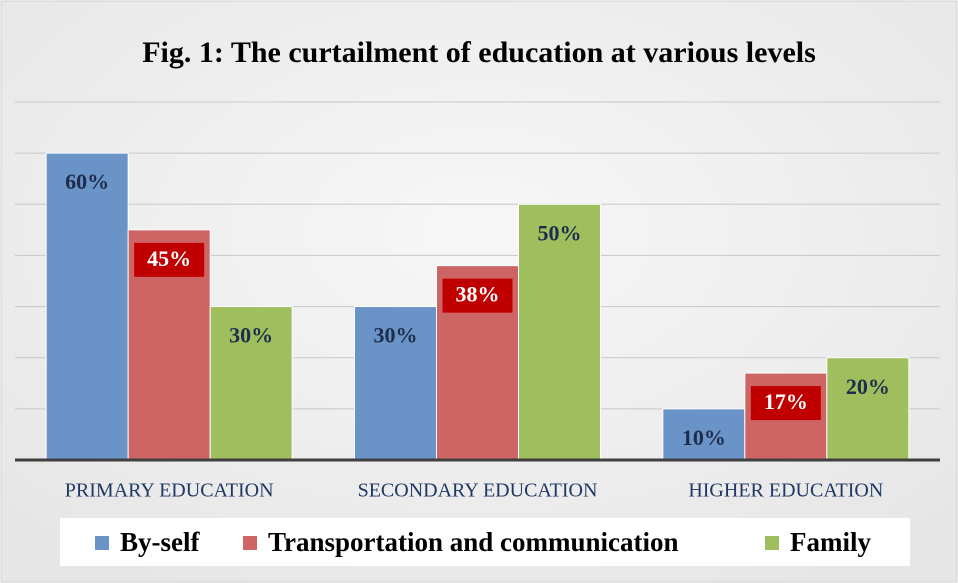 The image size is (958, 583). I want to click on data-label: 60%, so click(87, 181).